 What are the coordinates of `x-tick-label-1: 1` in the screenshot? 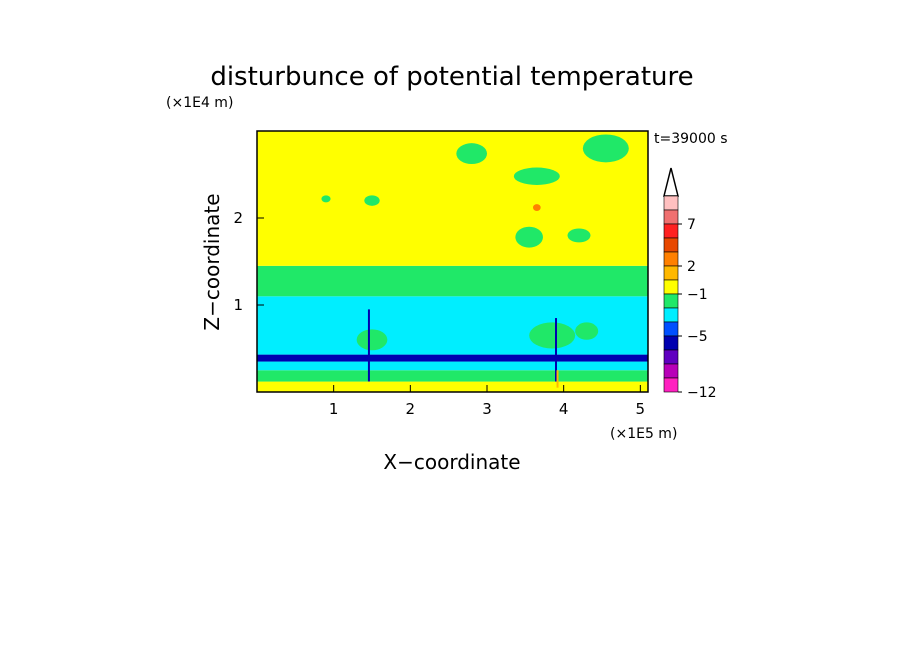 It's located at (334, 409).